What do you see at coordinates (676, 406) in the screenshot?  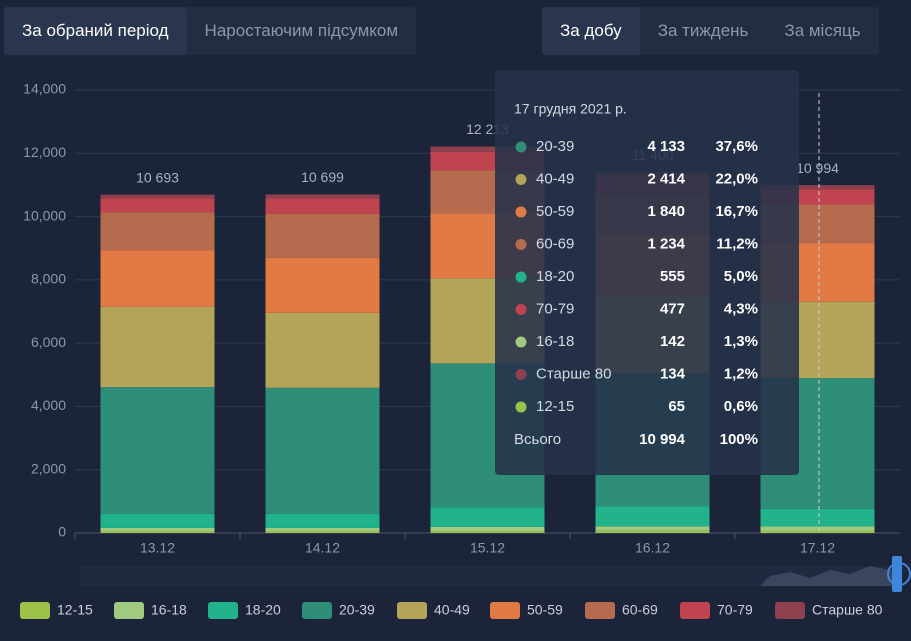 I see `tooltip-value: 65` at bounding box center [676, 406].